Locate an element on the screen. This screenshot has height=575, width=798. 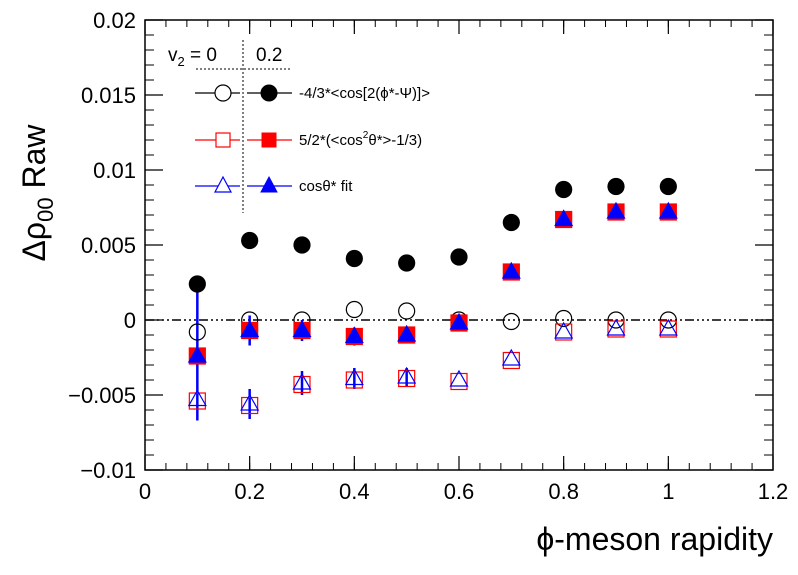
y-tick-label: 0.01 is located at coordinates (114, 170).